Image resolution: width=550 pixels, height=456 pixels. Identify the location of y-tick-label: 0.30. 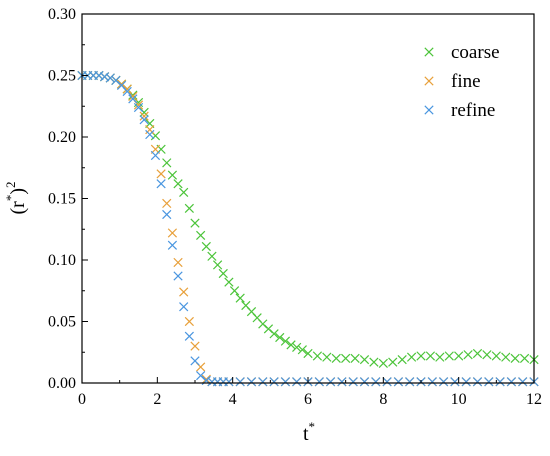
(62, 14).